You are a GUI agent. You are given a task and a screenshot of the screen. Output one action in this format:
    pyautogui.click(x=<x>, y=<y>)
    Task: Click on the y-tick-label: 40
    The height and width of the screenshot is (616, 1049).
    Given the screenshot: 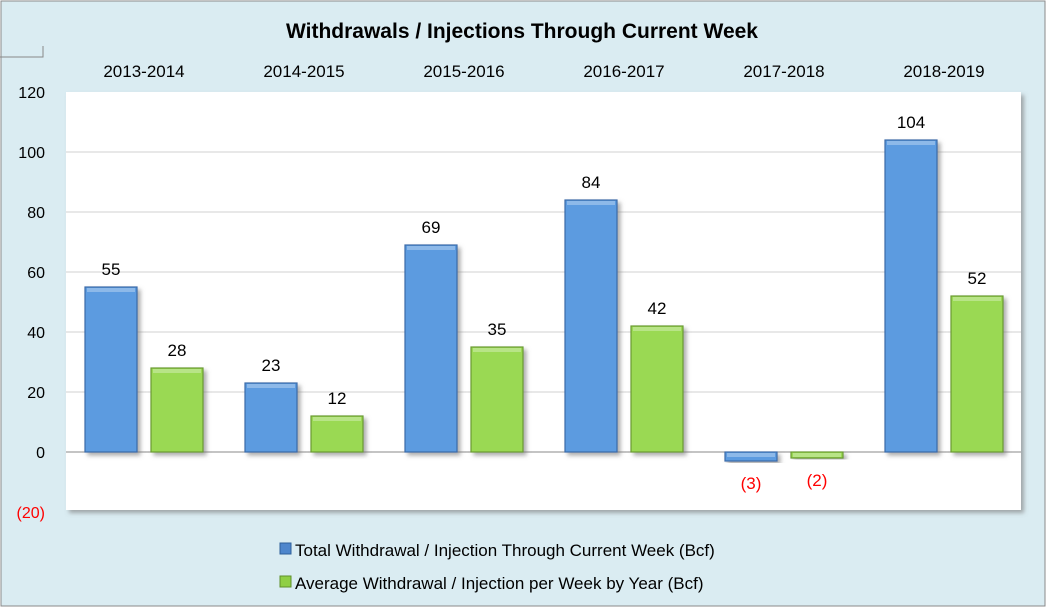 What is the action you would take?
    pyautogui.click(x=36, y=333)
    